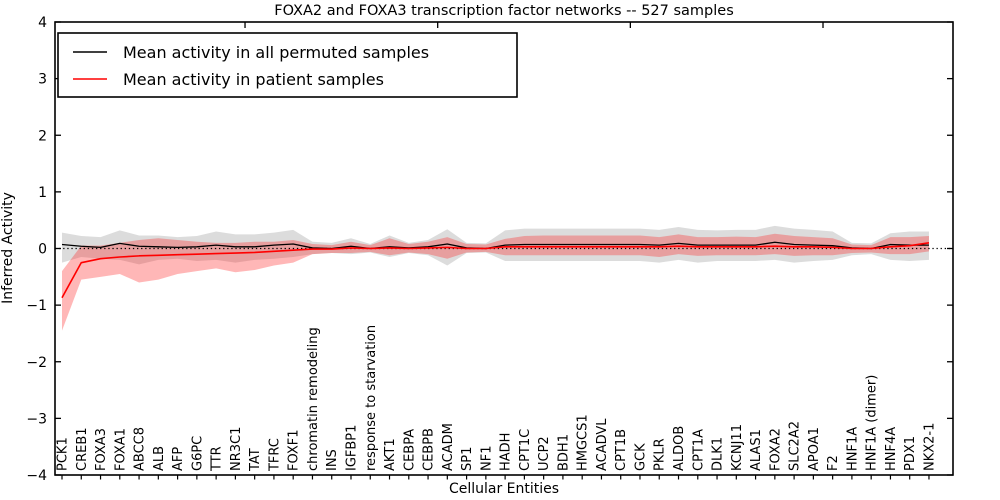 This screenshot has width=1000, height=500. I want to click on x-tick-label: ABCC8, so click(140, 449).